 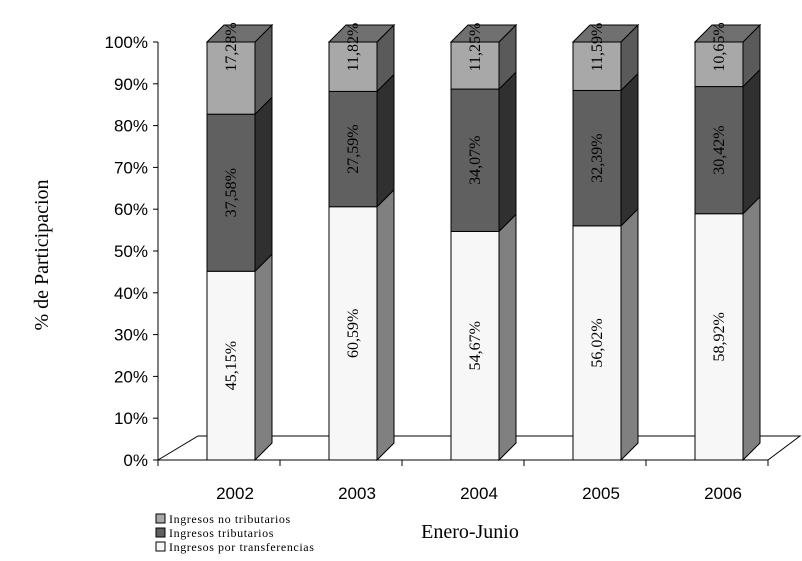 What do you see at coordinates (131, 293) in the screenshot?
I see `y-tick-label: 40%` at bounding box center [131, 293].